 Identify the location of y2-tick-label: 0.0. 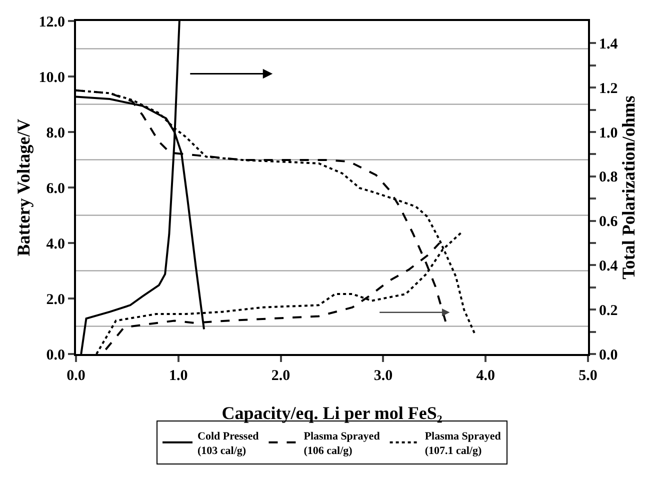
(608, 355).